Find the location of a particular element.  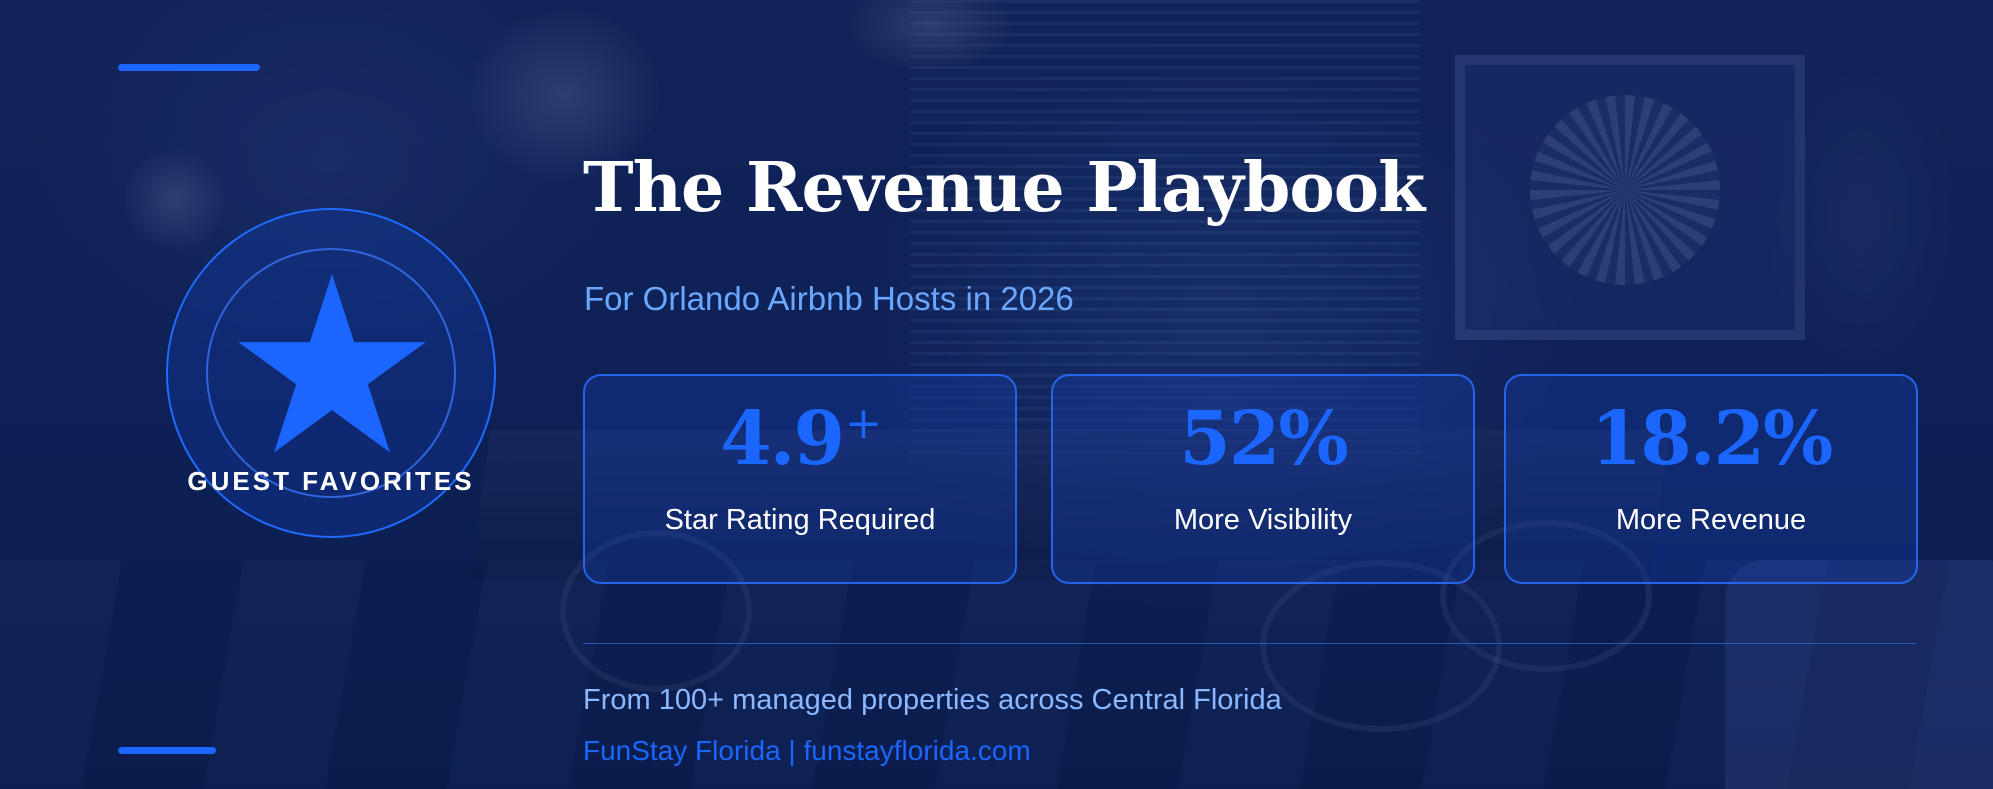

stat-value: 4.9+ is located at coordinates (801, 439).